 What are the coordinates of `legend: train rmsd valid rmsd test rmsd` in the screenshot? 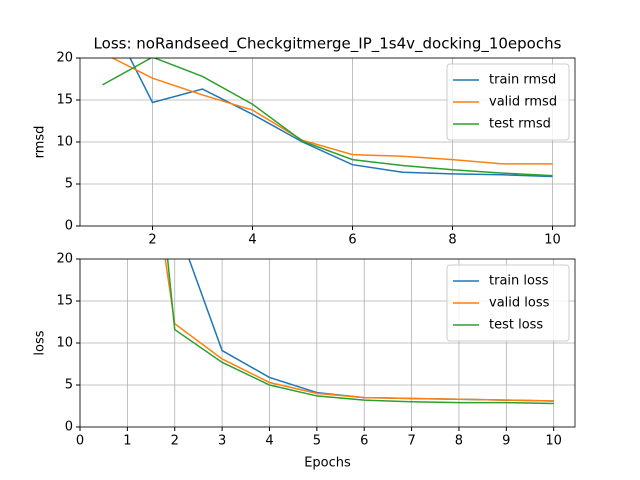 It's located at (508, 102).